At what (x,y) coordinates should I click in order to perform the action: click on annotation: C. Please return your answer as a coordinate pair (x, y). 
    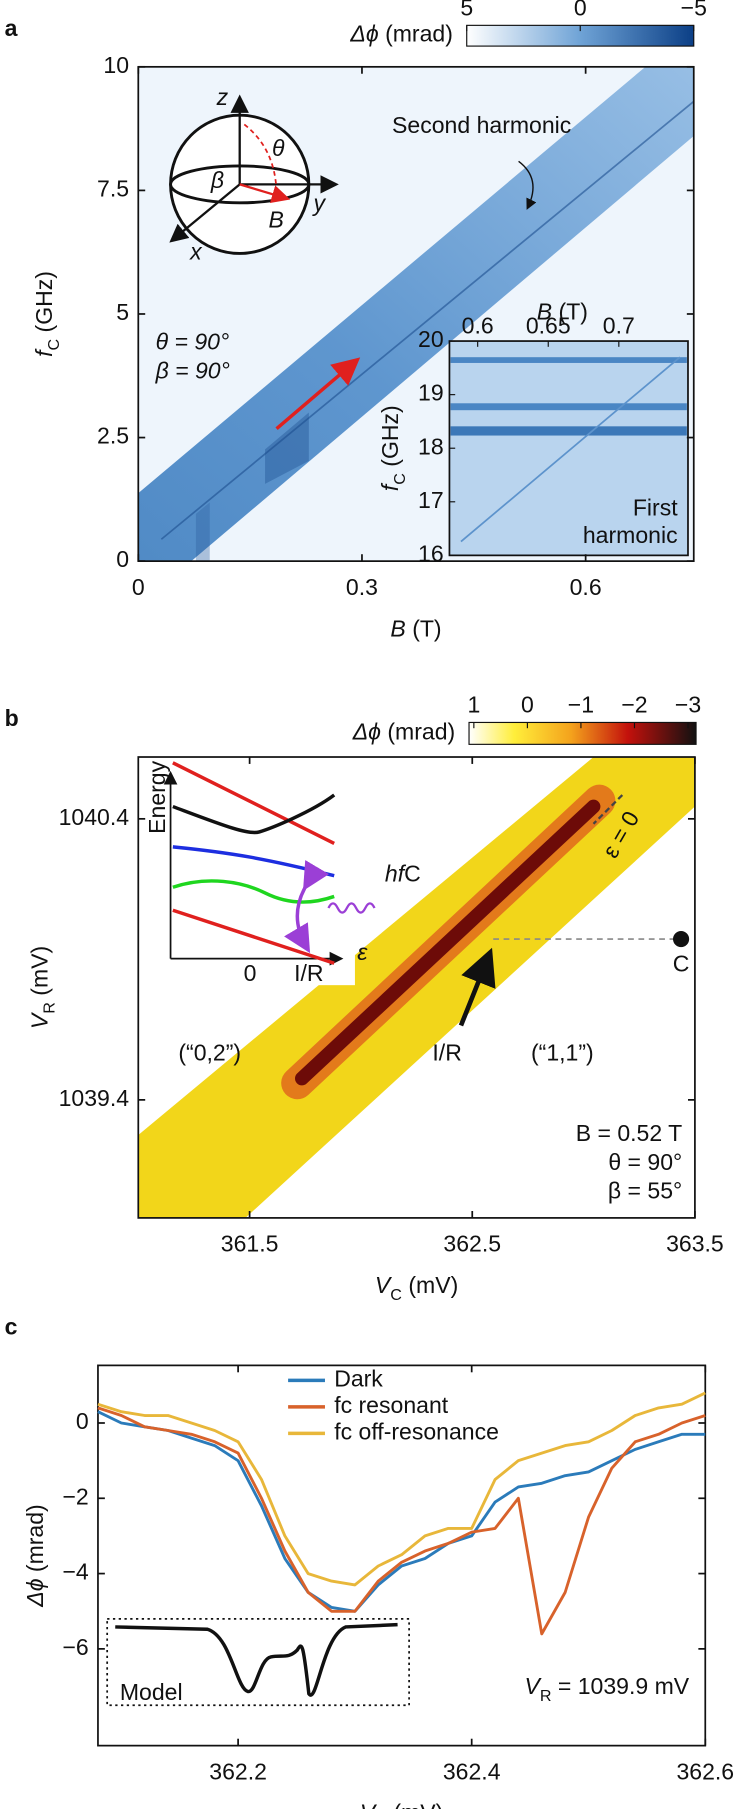
    Looking at the image, I should click on (681, 964).